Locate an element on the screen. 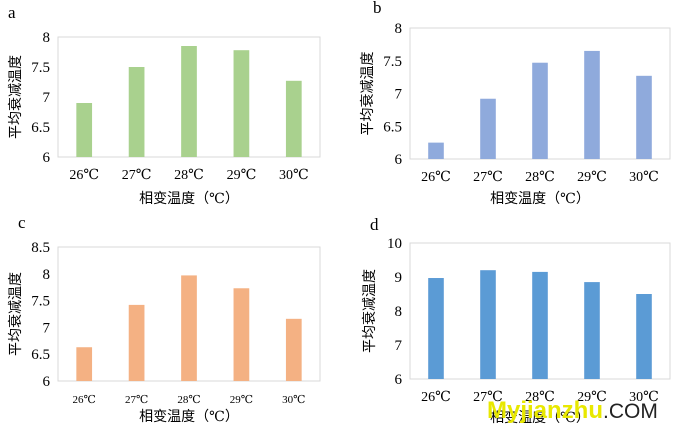 This screenshot has height=430, width=683. watermark-main: Myjianzhu is located at coordinates (545, 410).